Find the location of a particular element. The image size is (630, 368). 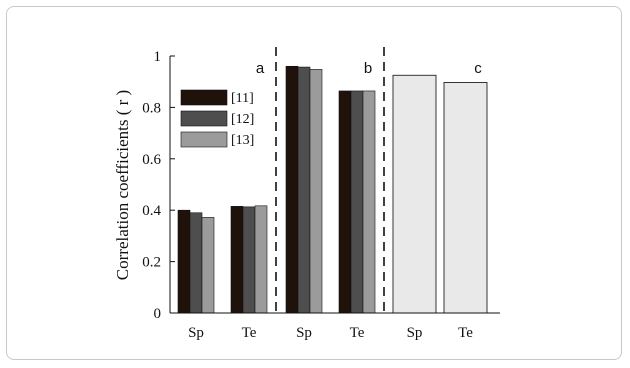

legend-label: [12] is located at coordinates (242, 119).